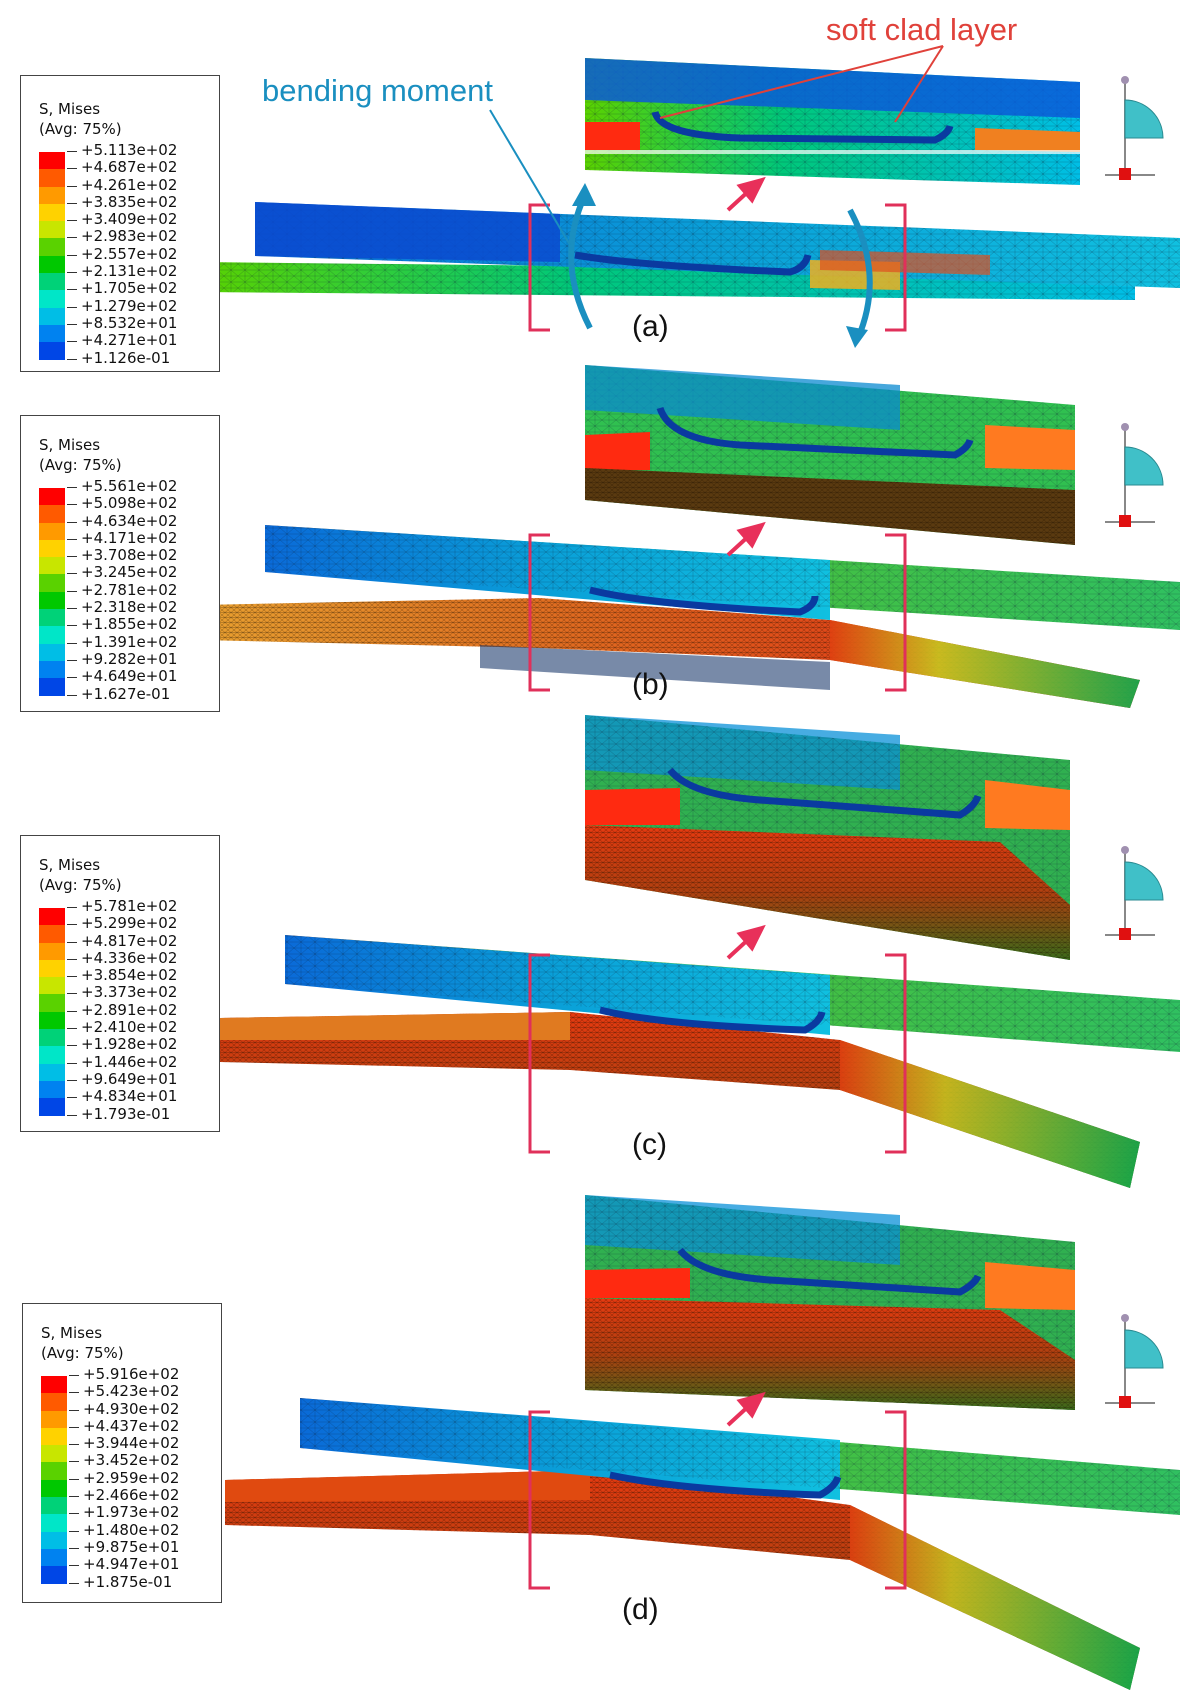  Describe the element at coordinates (580, 261) in the screenshot. I see `bending-arrow-left` at that location.